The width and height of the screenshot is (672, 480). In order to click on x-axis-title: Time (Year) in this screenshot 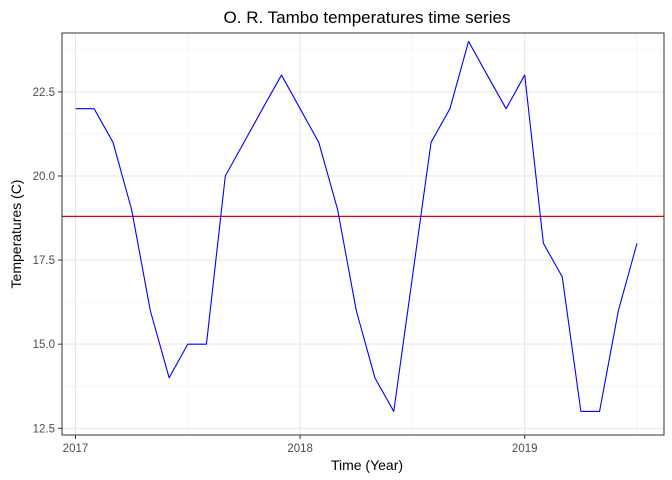, I will do `click(367, 465)`.